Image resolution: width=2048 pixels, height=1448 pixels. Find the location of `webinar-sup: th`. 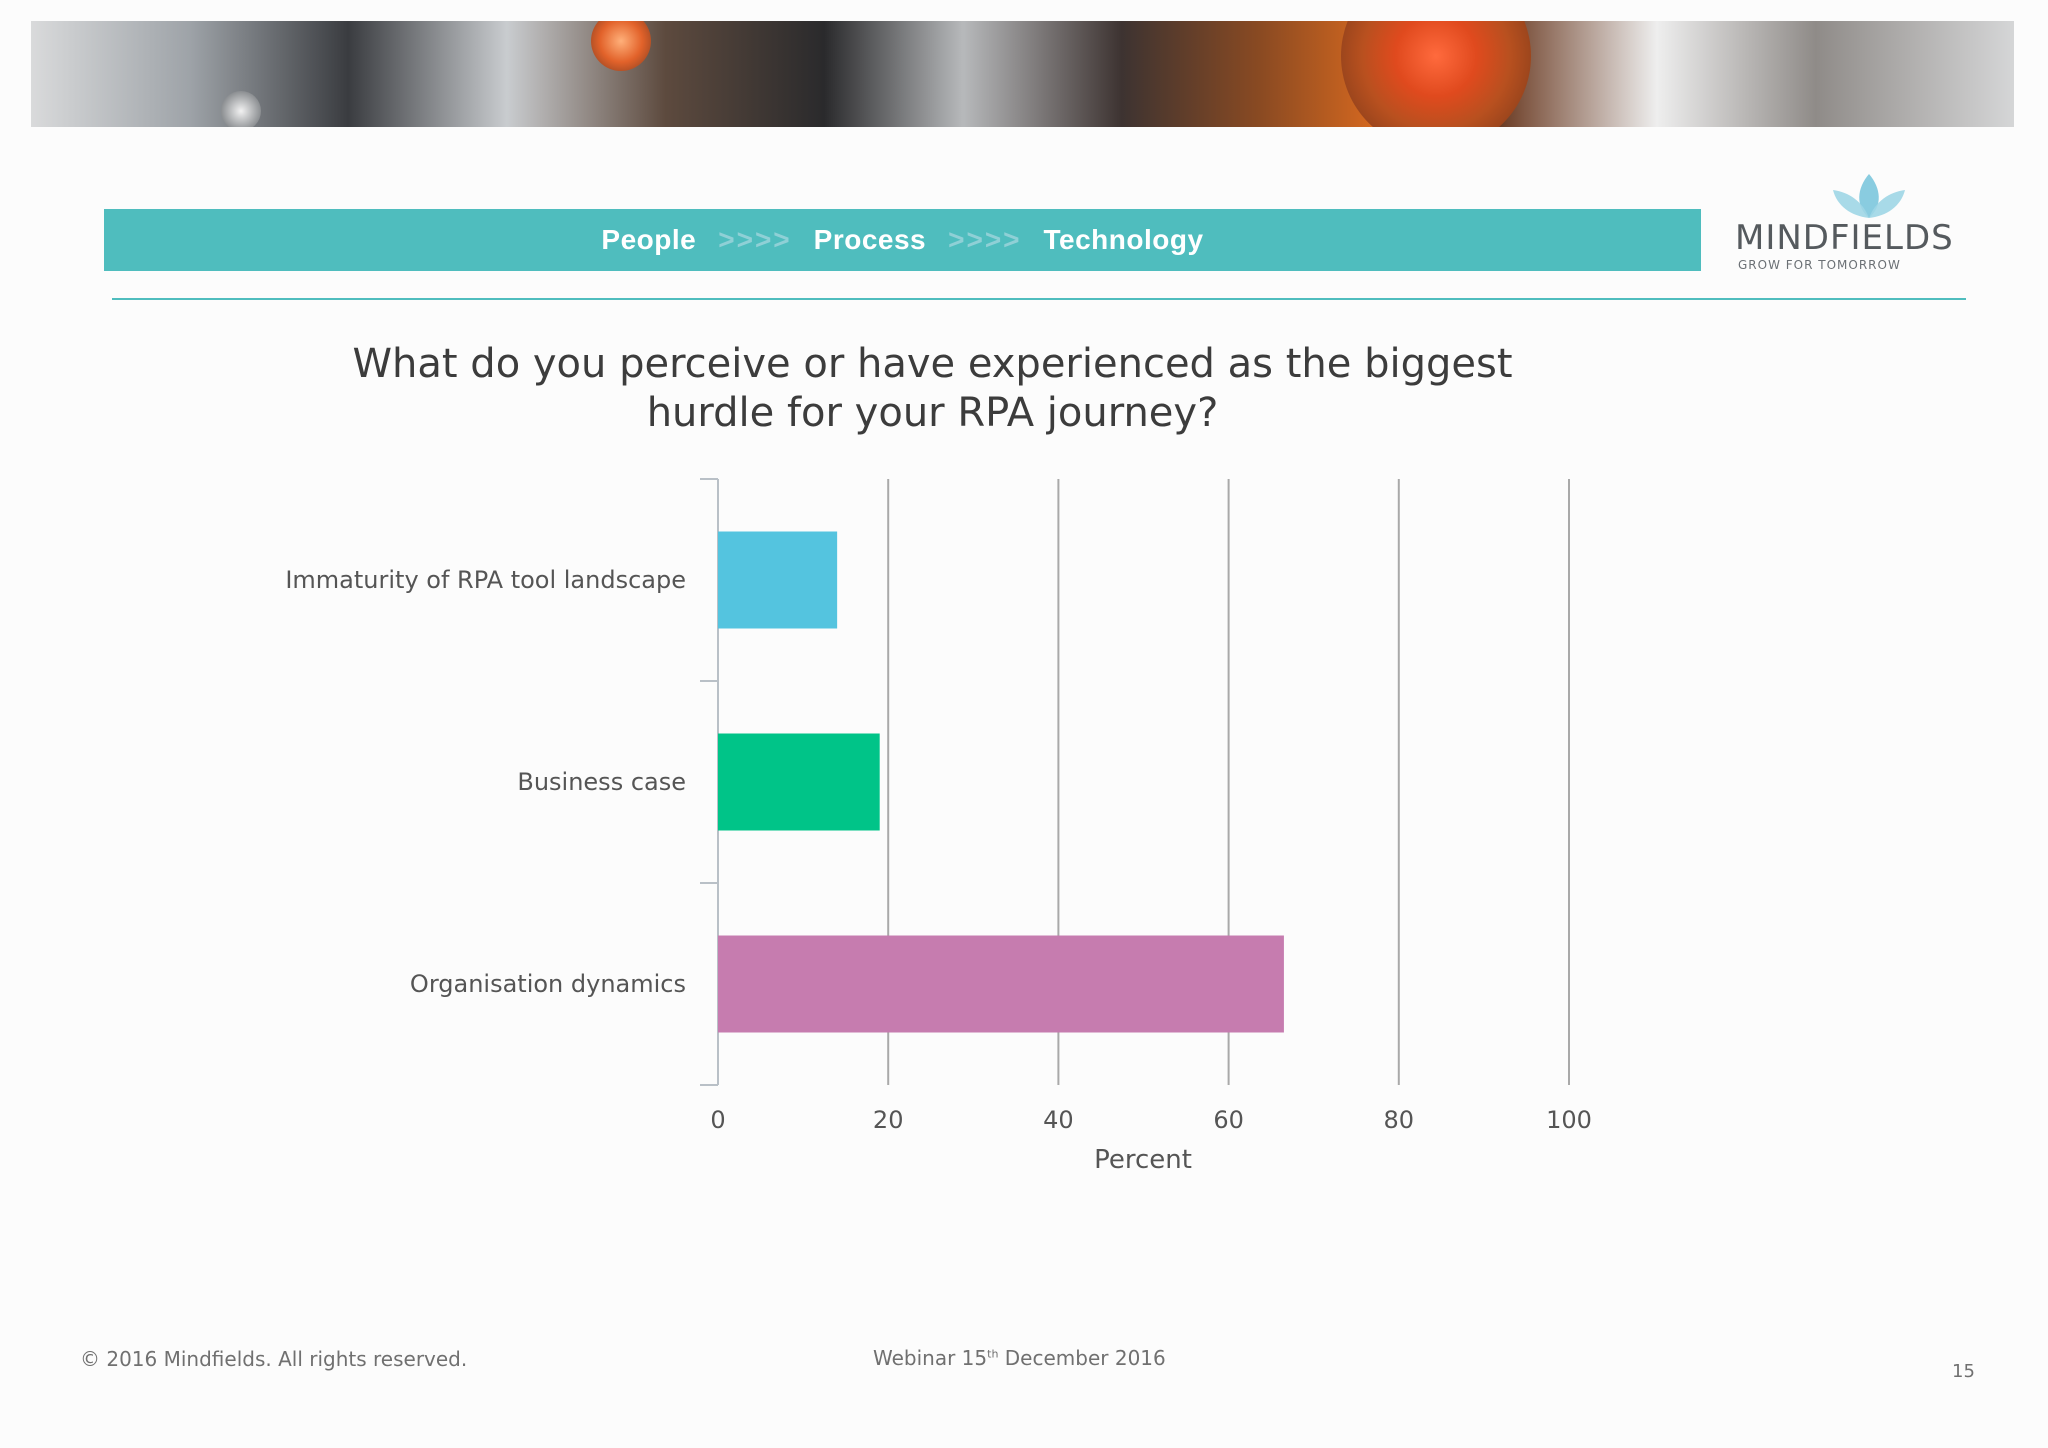

webinar-sup: th is located at coordinates (993, 1354).